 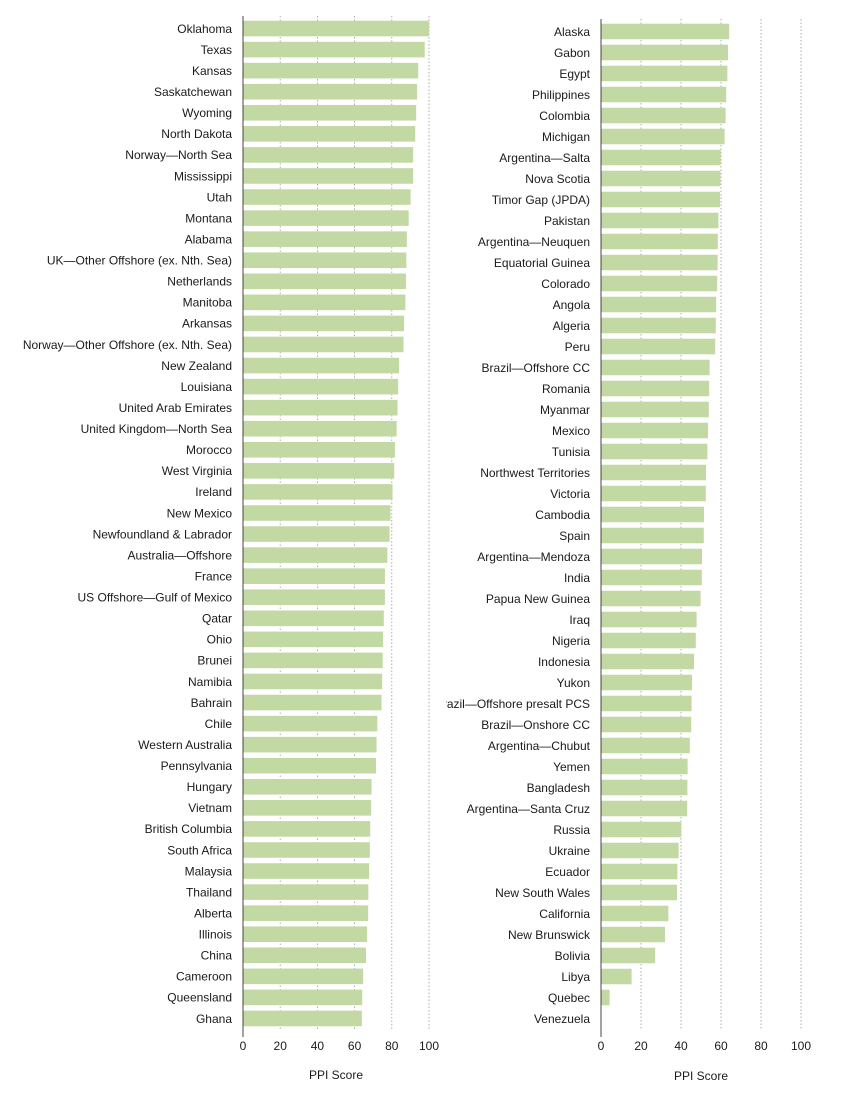 I want to click on category-label: British Columbia, so click(x=189, y=829).